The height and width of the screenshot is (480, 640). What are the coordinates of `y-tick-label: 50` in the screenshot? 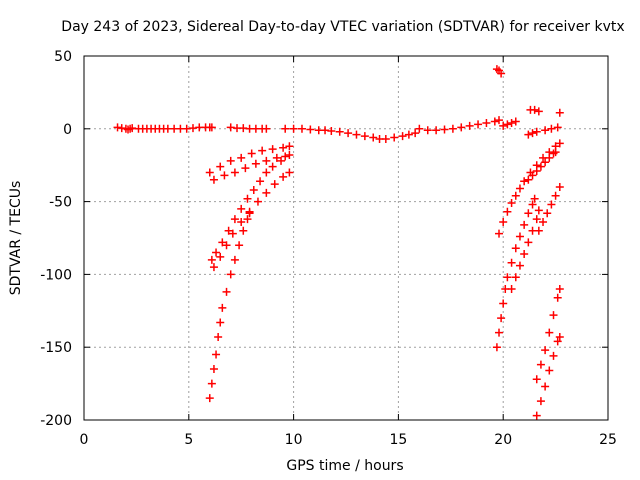 It's located at (63, 57).